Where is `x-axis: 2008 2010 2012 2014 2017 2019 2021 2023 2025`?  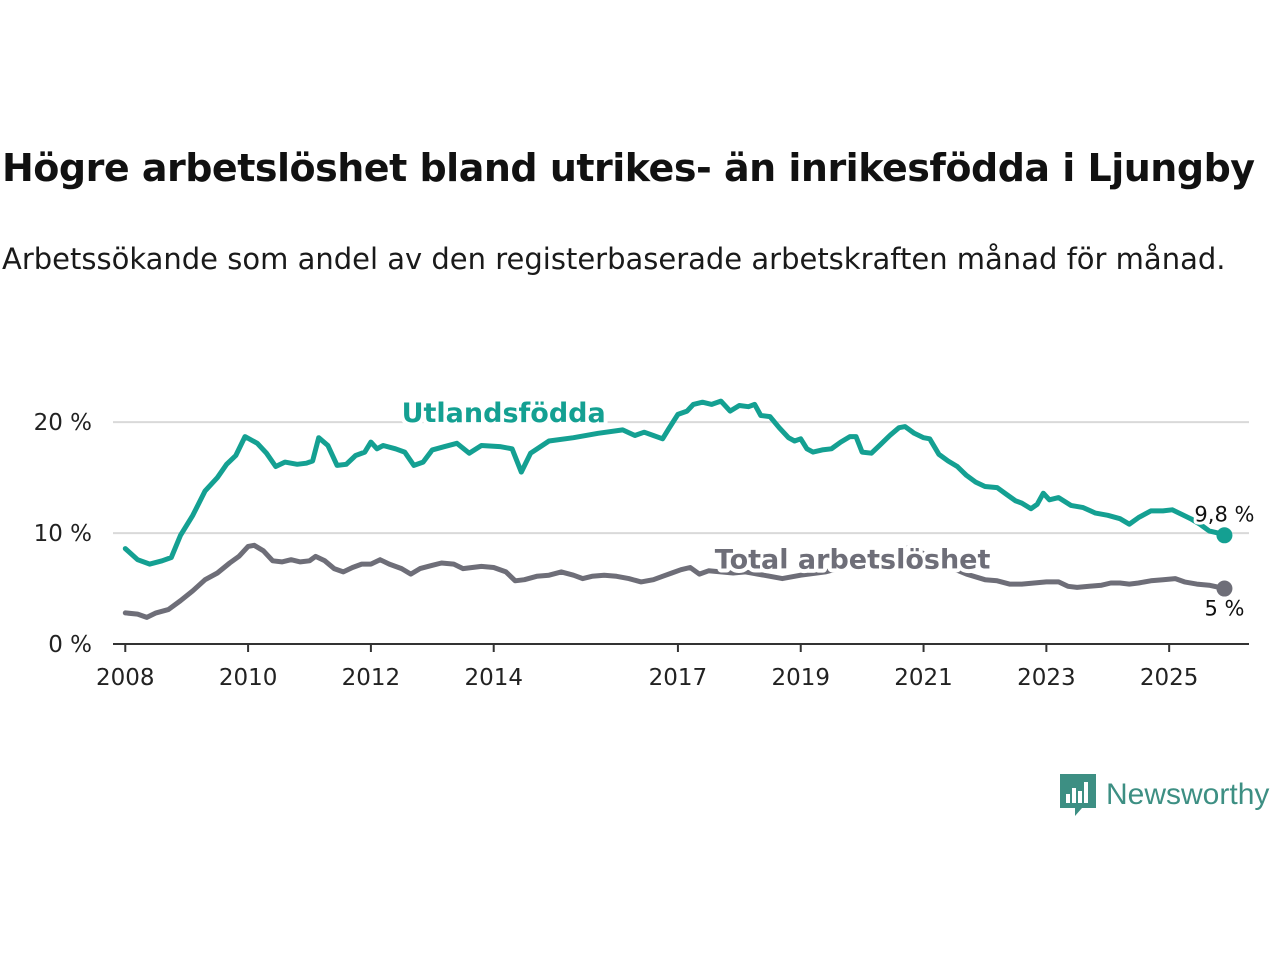
x-axis: 2008 2010 2012 2014 2017 2019 2021 2023 2025 is located at coordinates (672, 667).